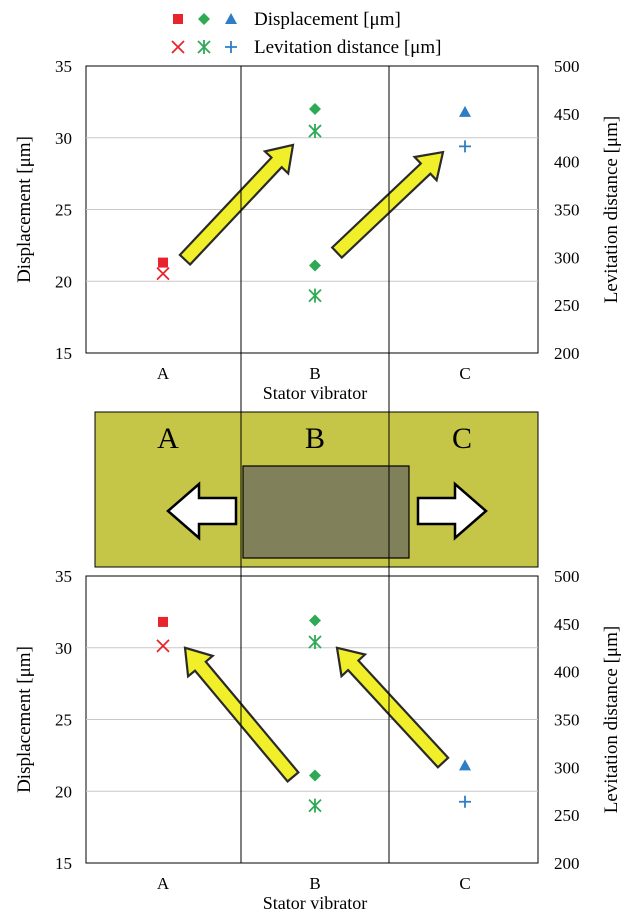  What do you see at coordinates (168, 438) in the screenshot?
I see `stator-label-a: A` at bounding box center [168, 438].